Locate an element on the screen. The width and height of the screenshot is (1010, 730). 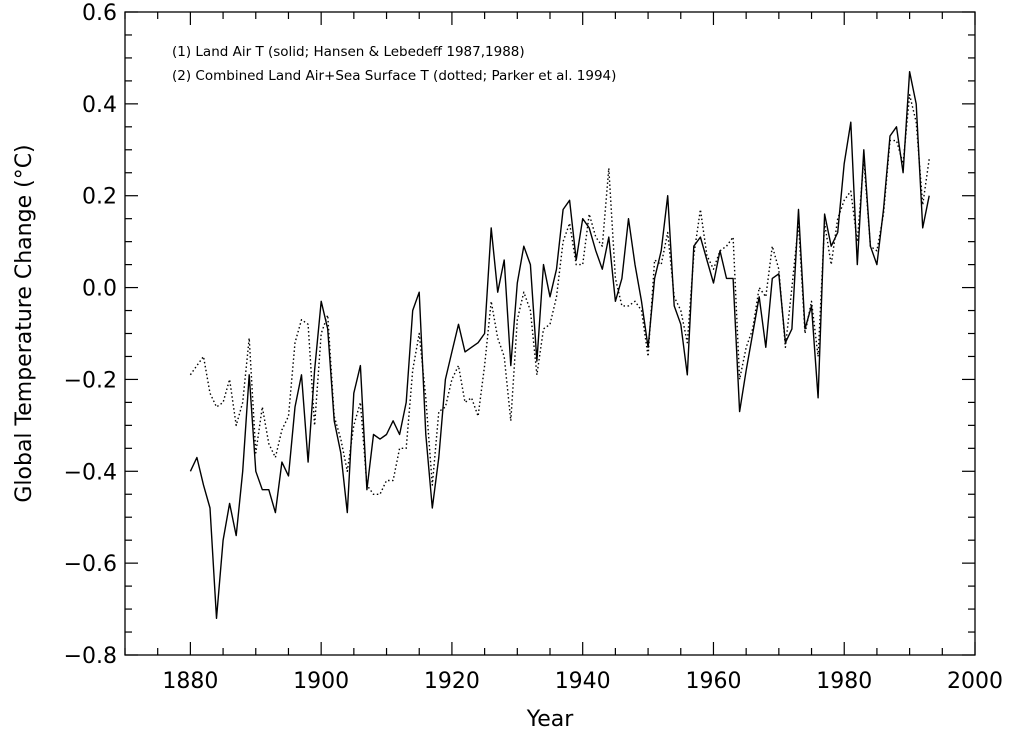
x-tick-label: 1880 is located at coordinates (190, 681).